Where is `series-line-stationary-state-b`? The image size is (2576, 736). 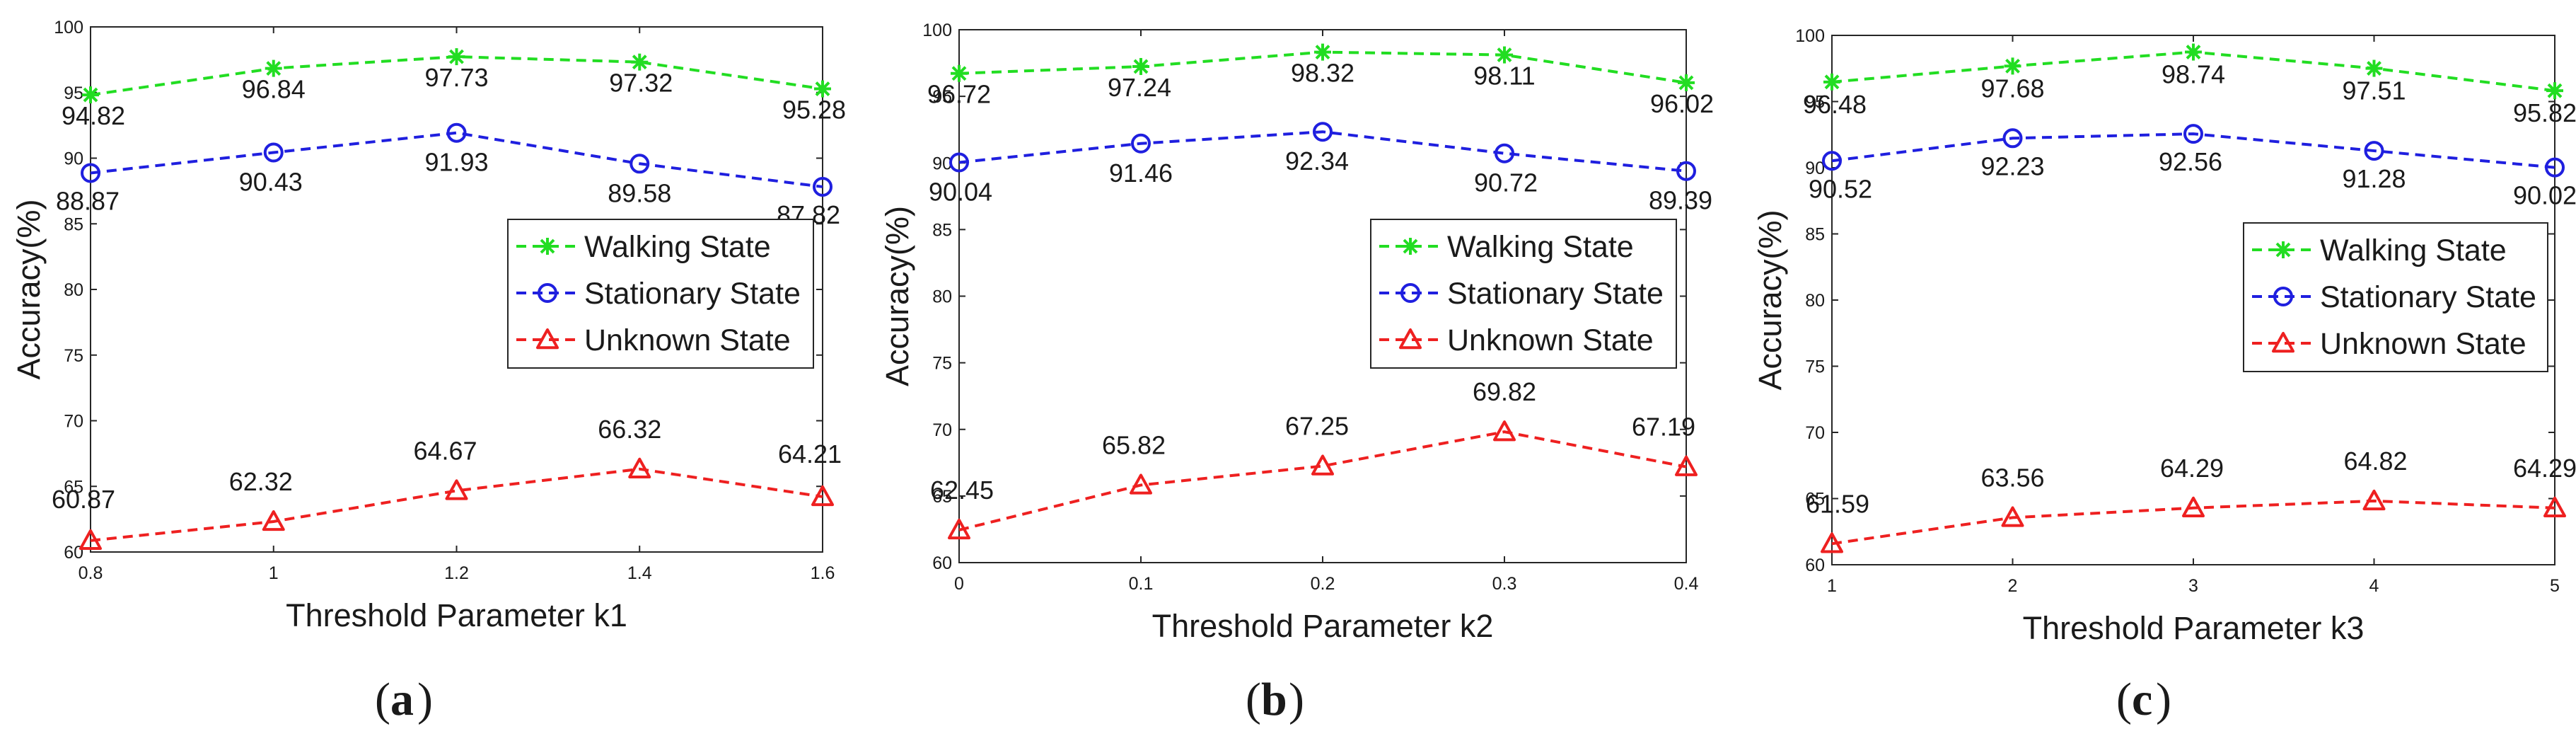
series-line-stationary-state-b is located at coordinates (1322, 152).